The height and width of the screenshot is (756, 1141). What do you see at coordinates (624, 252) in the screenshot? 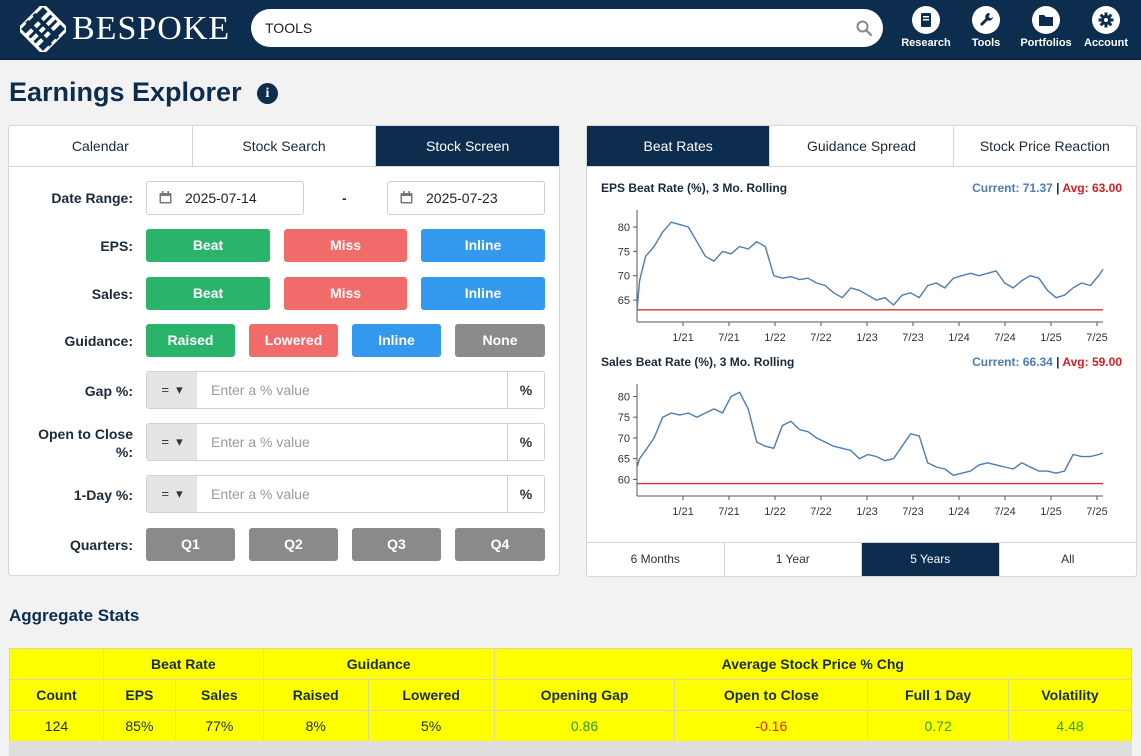
I see `y-tick-label: 75` at bounding box center [624, 252].